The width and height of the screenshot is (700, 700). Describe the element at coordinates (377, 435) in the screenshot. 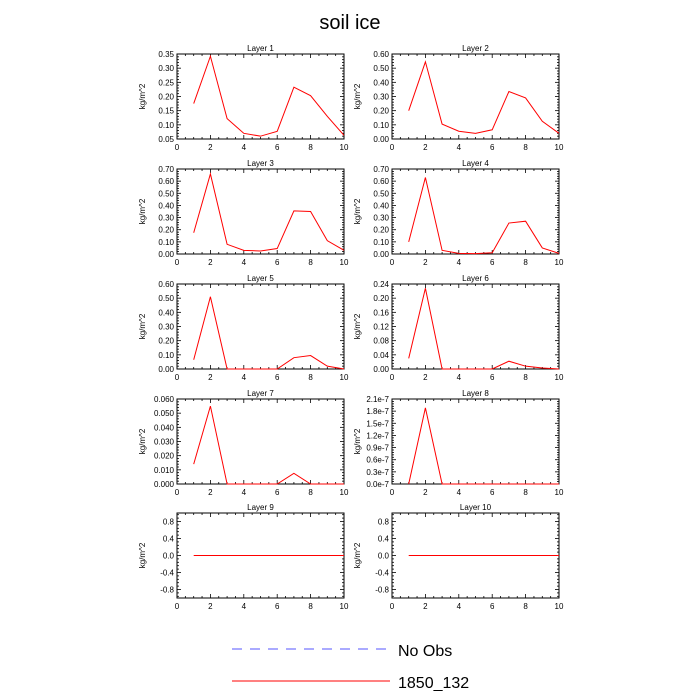

I see `y-tick-label: 1.2e-7` at that location.